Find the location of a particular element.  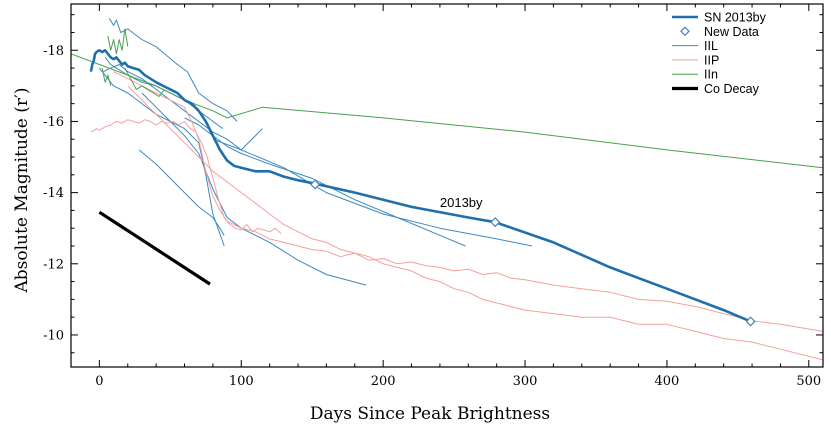

y-tick-label: -12 is located at coordinates (53, 264).